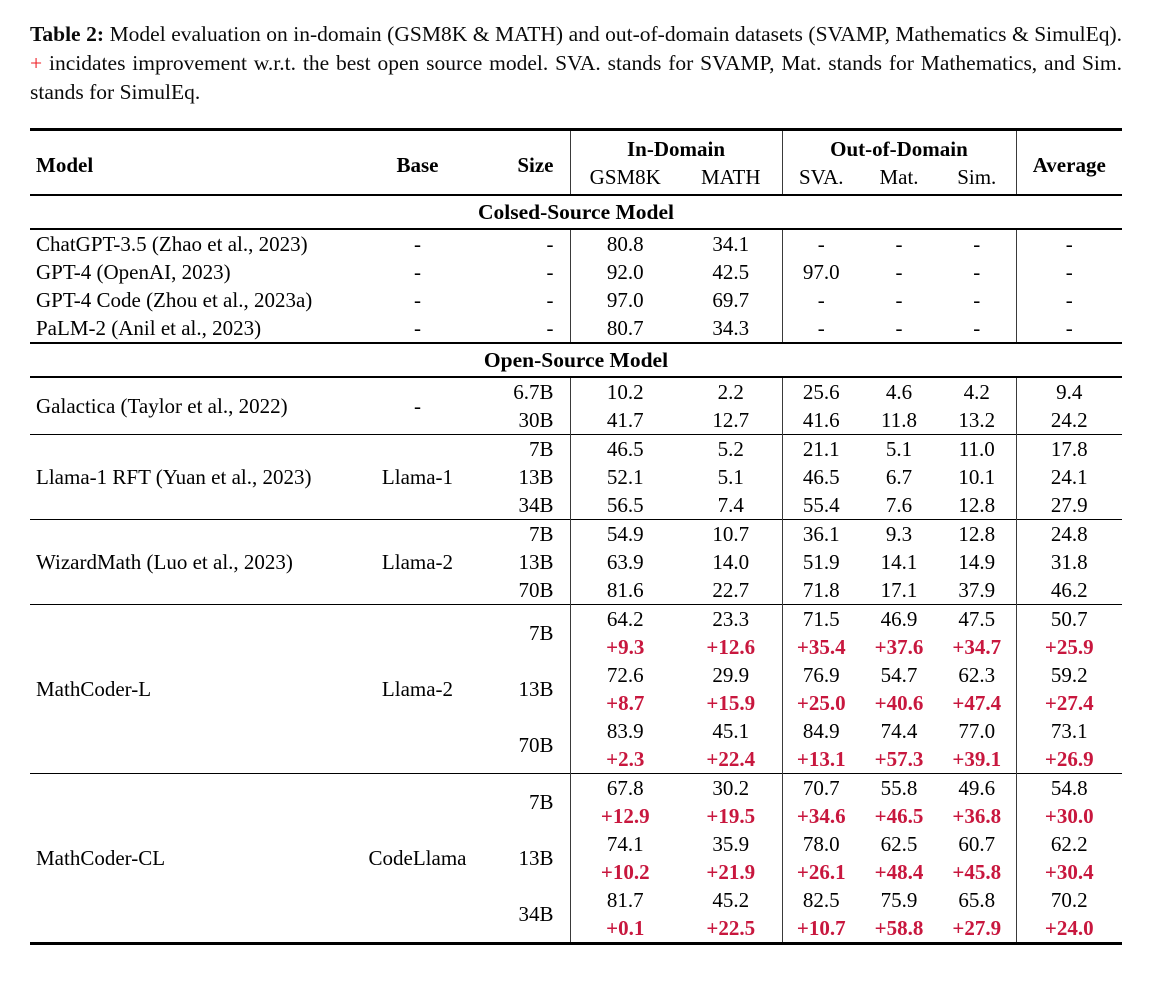  I want to click on score-cell: 45.1, so click(731, 731).